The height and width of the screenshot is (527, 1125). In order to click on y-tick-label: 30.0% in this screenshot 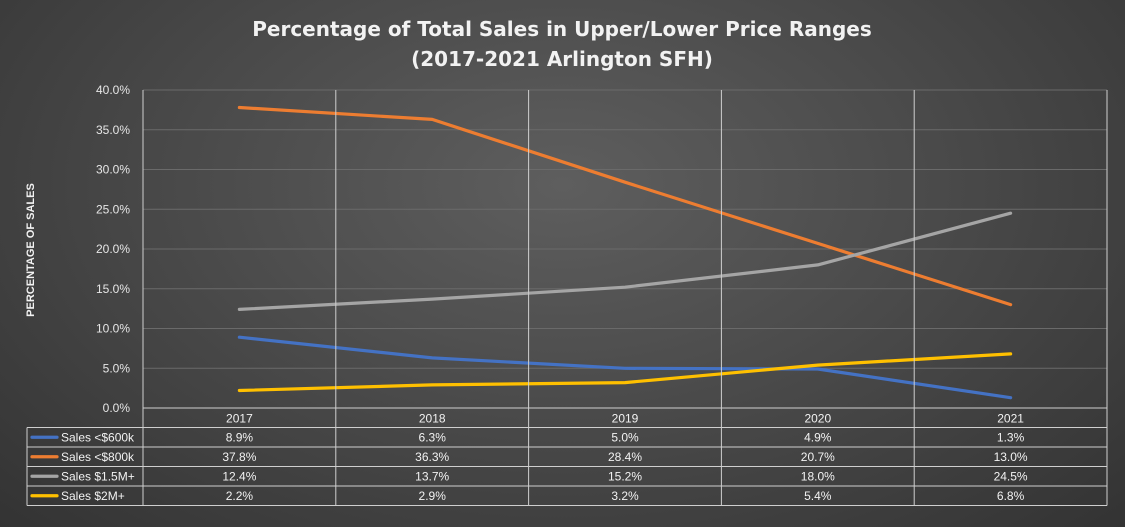, I will do `click(113, 170)`.